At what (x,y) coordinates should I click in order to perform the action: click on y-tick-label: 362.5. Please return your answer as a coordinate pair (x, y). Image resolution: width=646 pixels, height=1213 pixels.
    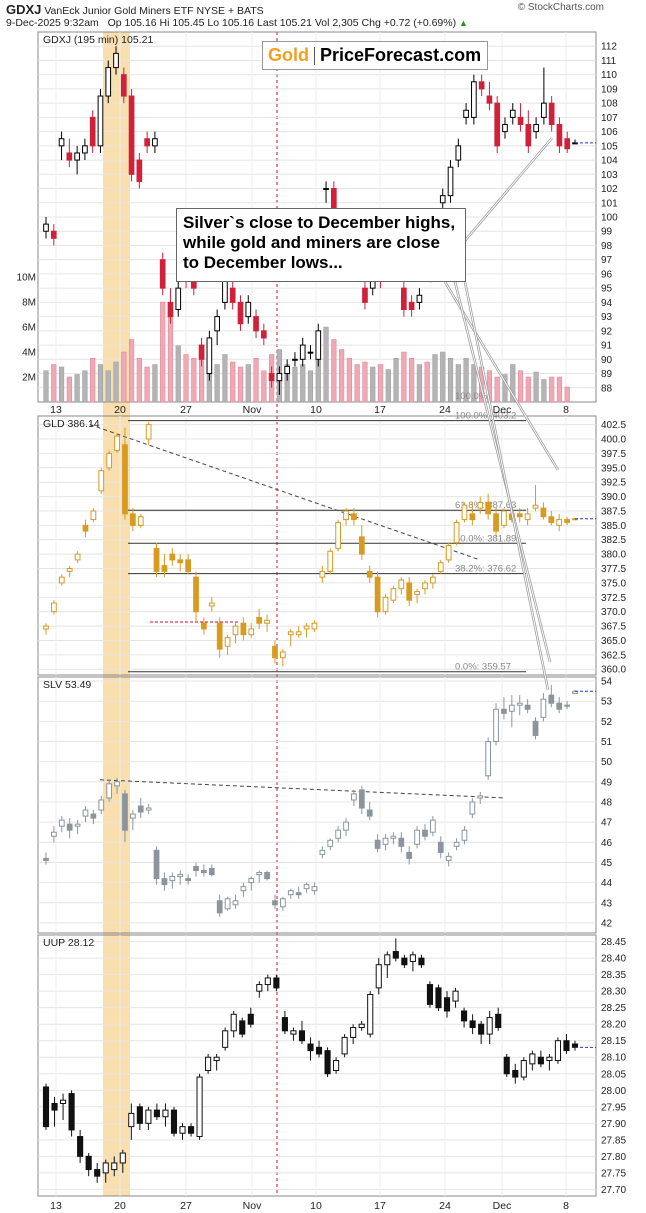
    Looking at the image, I should click on (613, 655).